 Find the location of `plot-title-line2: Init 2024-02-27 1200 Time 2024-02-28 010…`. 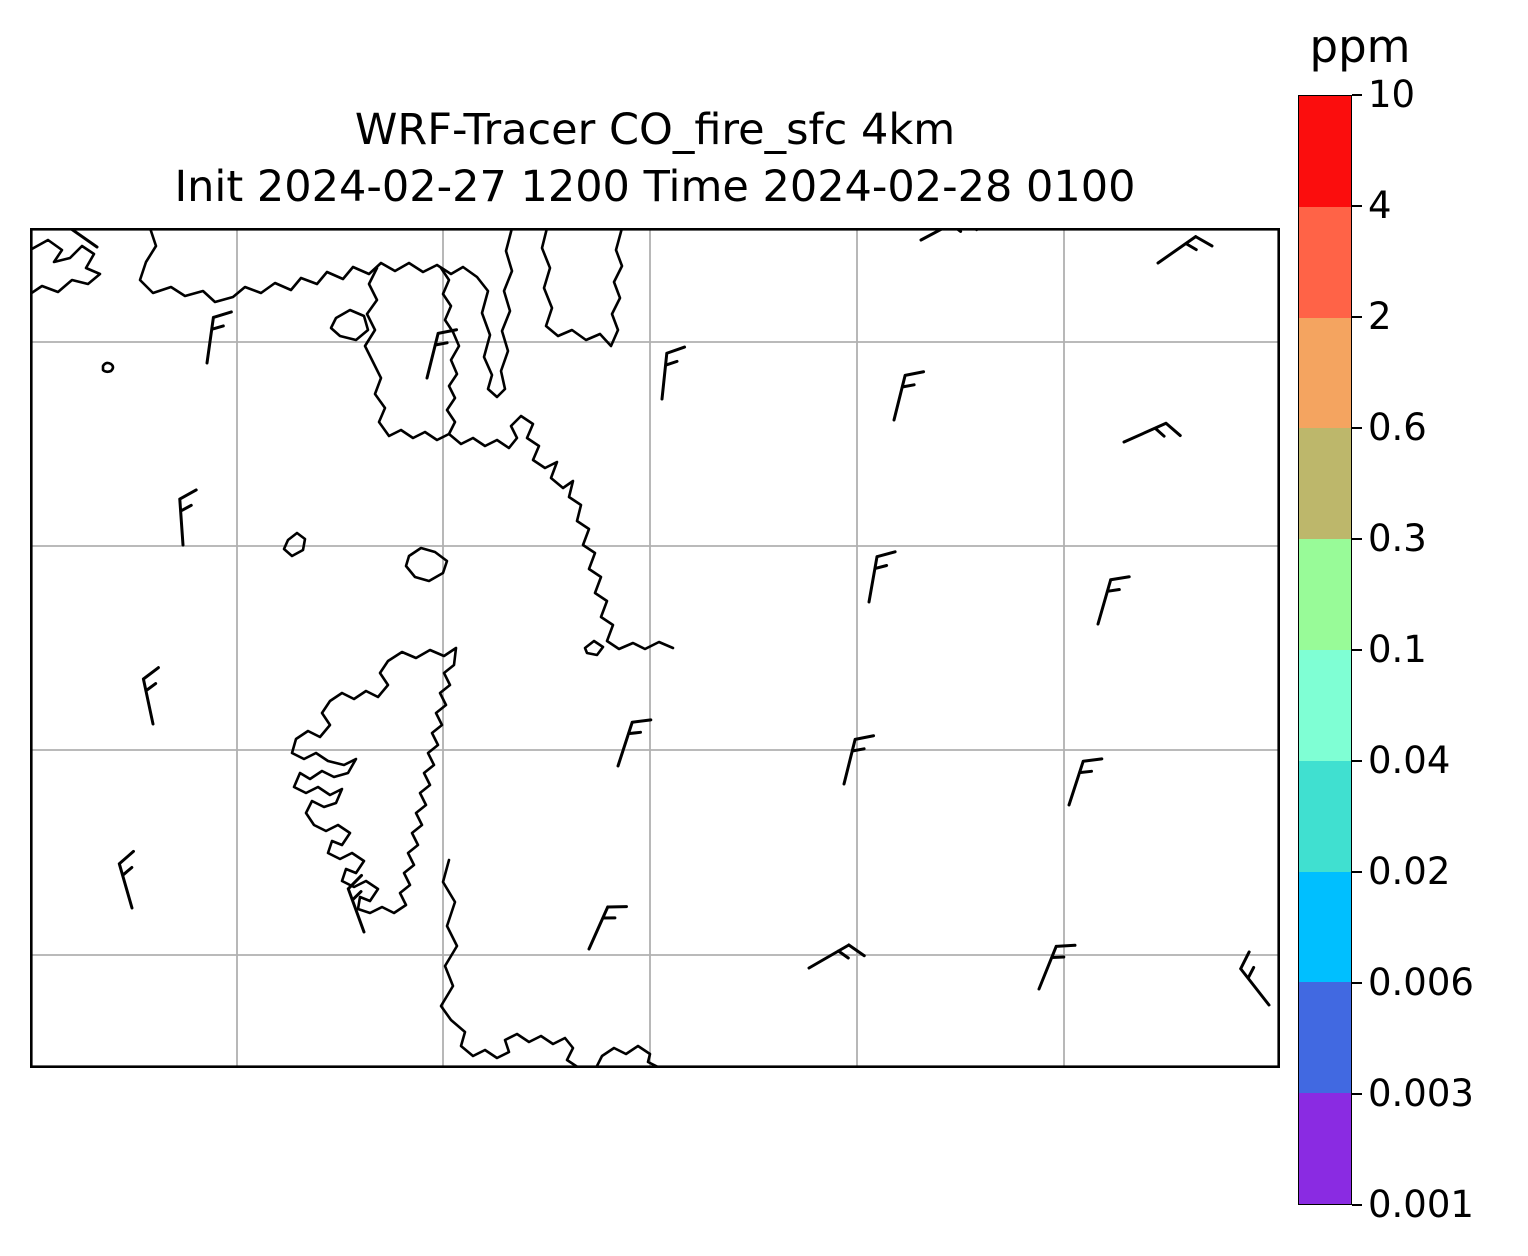

plot-title-line2: Init 2024-02-27 1200 Time 2024-02-28 010… is located at coordinates (655, 187).